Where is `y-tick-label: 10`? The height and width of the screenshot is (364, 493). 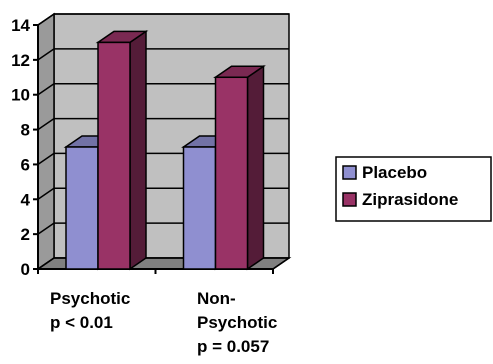
y-tick-label: 10 is located at coordinates (20, 95).